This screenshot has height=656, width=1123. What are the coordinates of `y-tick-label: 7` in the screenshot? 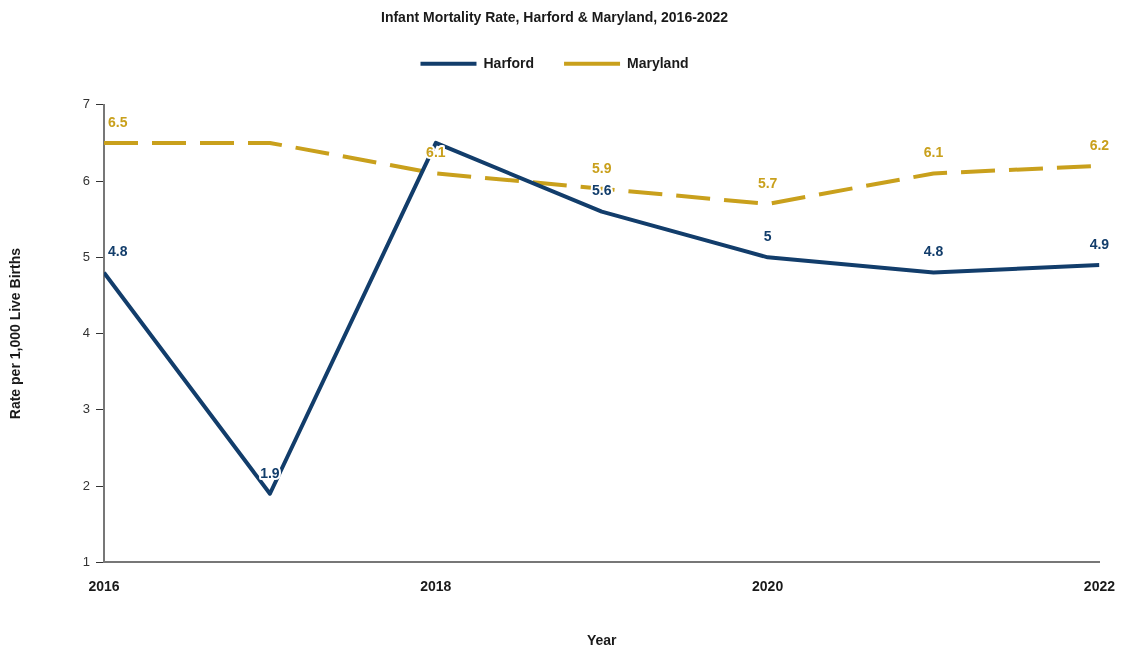 It's located at (86, 104).